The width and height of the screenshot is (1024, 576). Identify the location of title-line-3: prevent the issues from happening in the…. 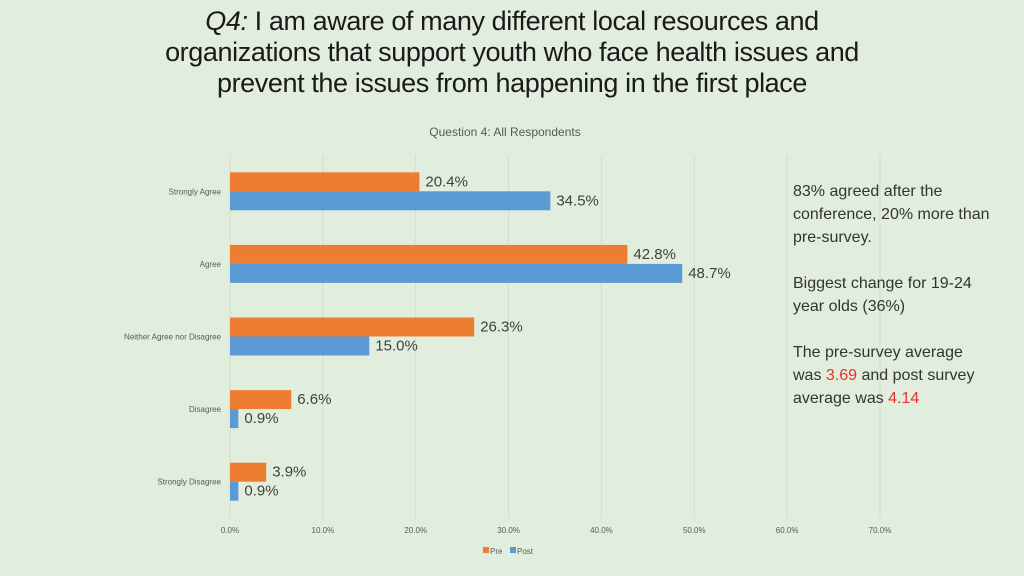
(512, 83).